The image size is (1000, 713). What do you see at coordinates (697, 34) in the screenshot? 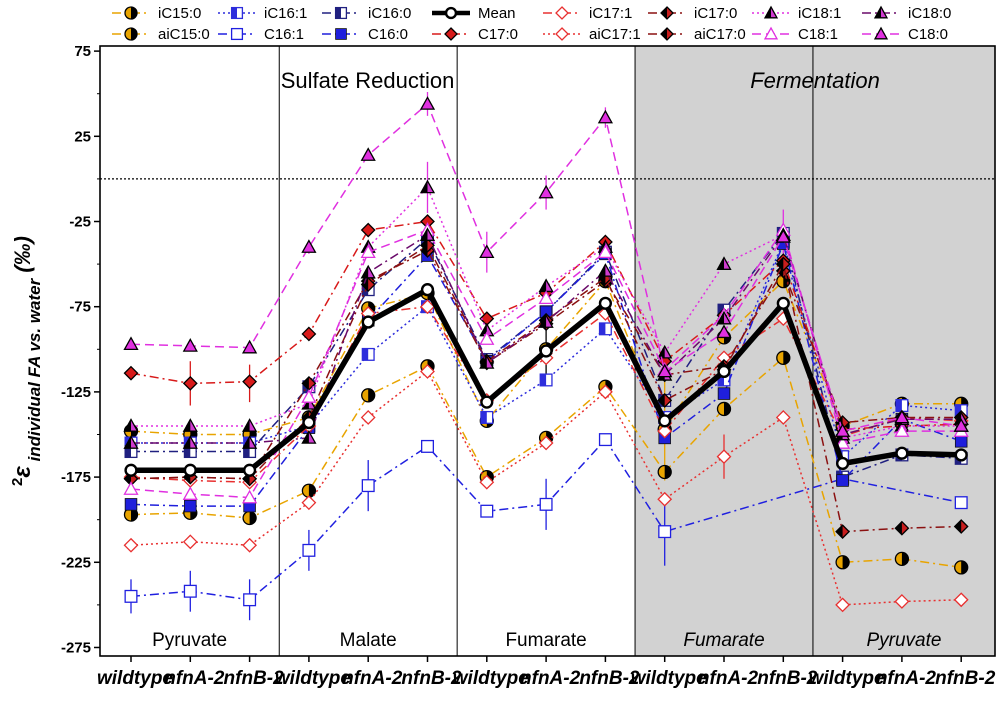
I see `legend-item: aiC17:0` at bounding box center [697, 34].